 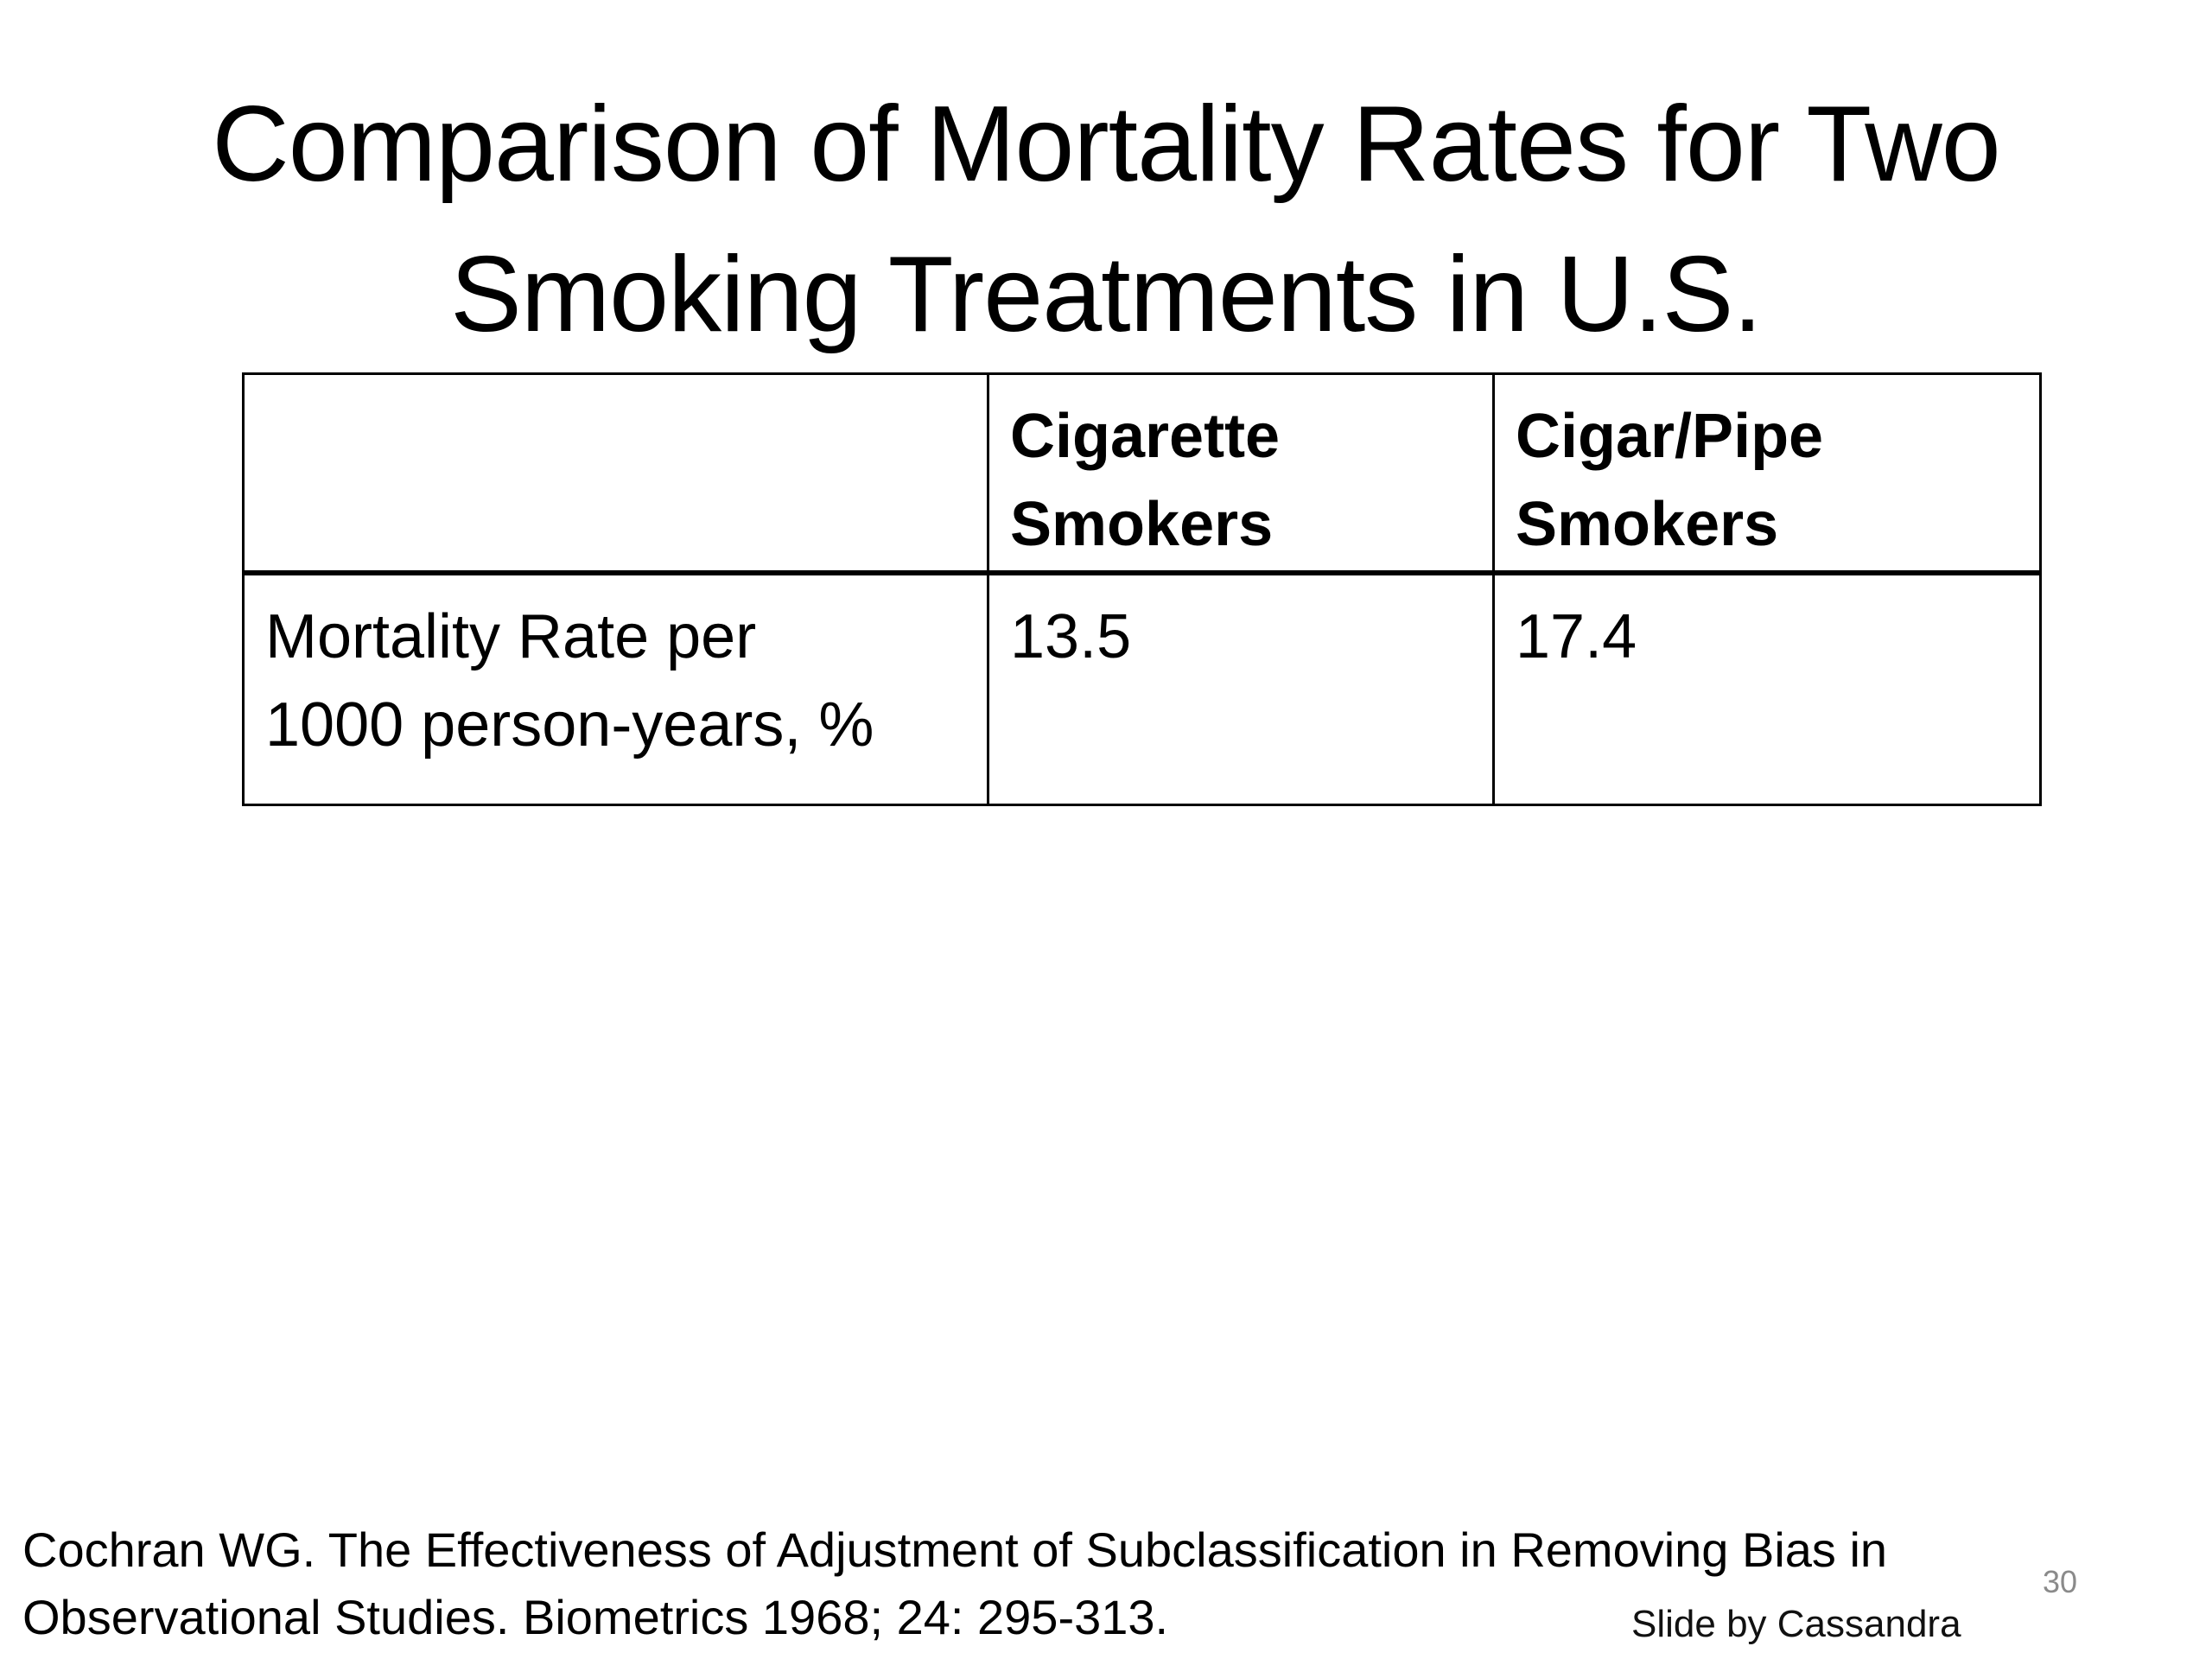 I want to click on header-cigarette-smokers: Cigarette Smokers, so click(x=1241, y=473).